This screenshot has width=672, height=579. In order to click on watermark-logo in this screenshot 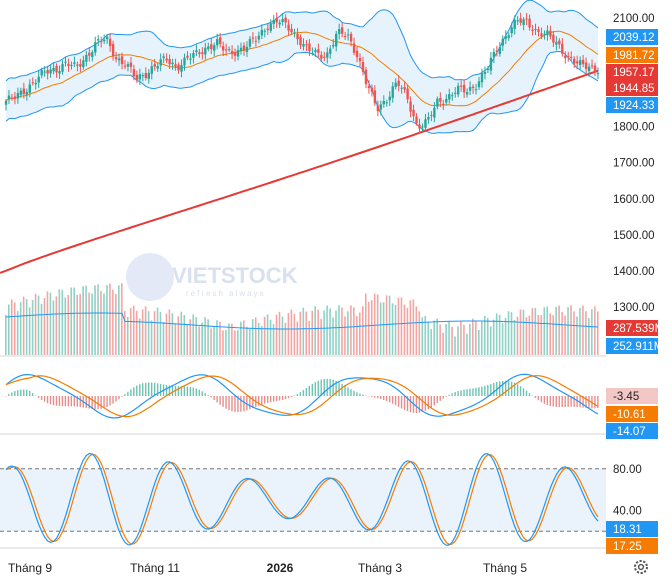, I will do `click(150, 277)`.